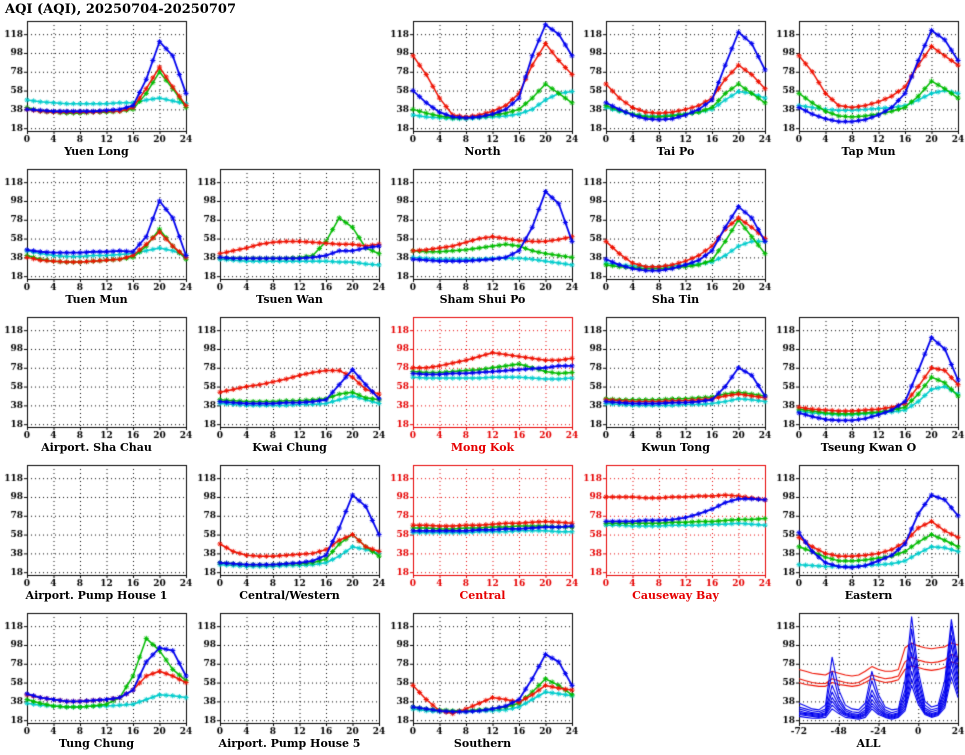 Image resolution: width=965 pixels, height=755 pixels. Describe the element at coordinates (289, 447) in the screenshot. I see `station-label: Kwai Chung` at that location.